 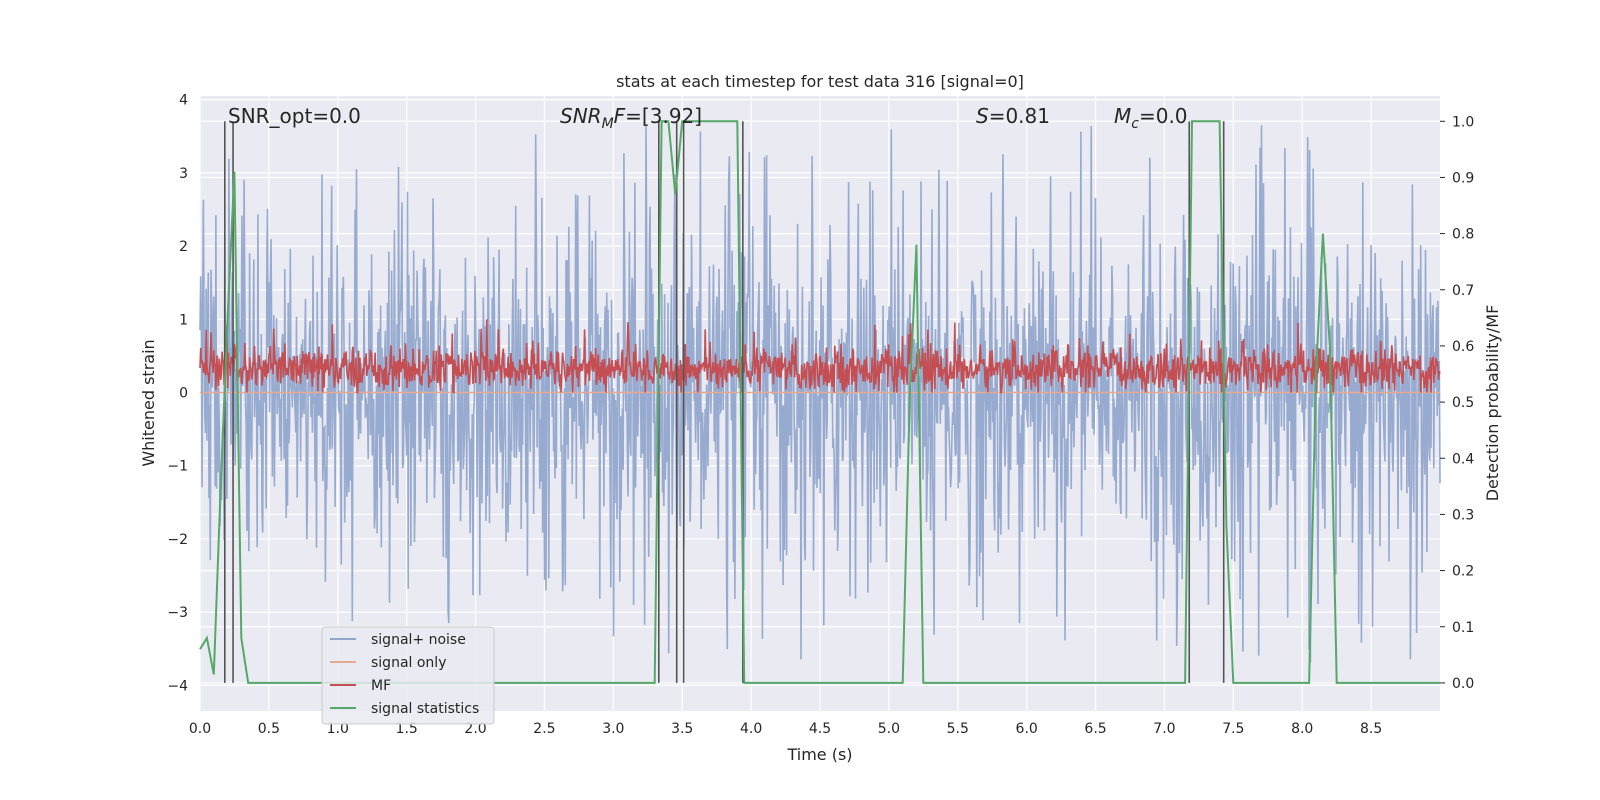 What do you see at coordinates (1463, 122) in the screenshot?
I see `y-right-tick-label: 1.0` at bounding box center [1463, 122].